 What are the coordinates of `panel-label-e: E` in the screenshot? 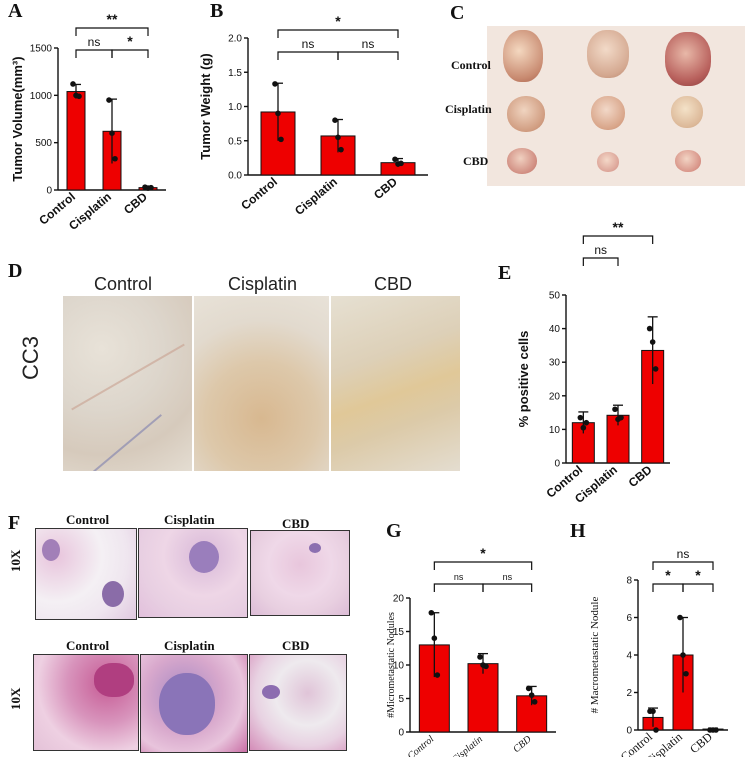 It's located at (505, 273).